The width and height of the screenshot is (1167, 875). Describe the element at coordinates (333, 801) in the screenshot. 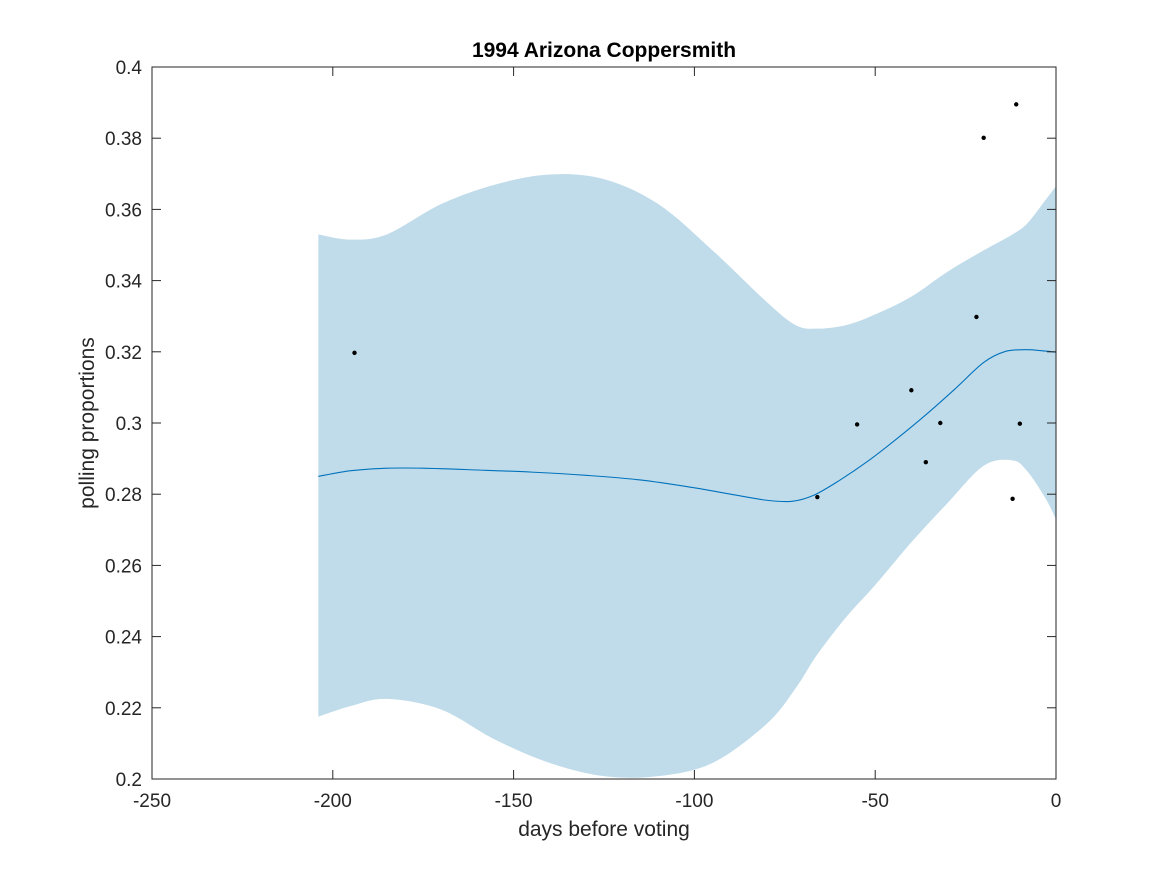

I see `x-tick-label: -200` at that location.